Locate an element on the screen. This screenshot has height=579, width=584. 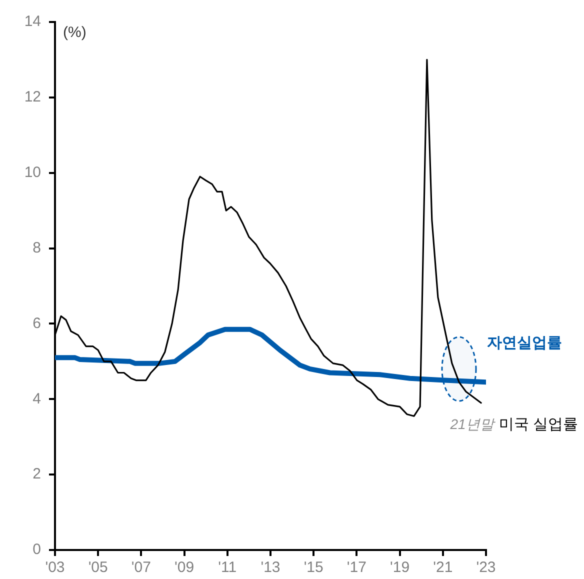
x-tick-label: '15 is located at coordinates (314, 567).